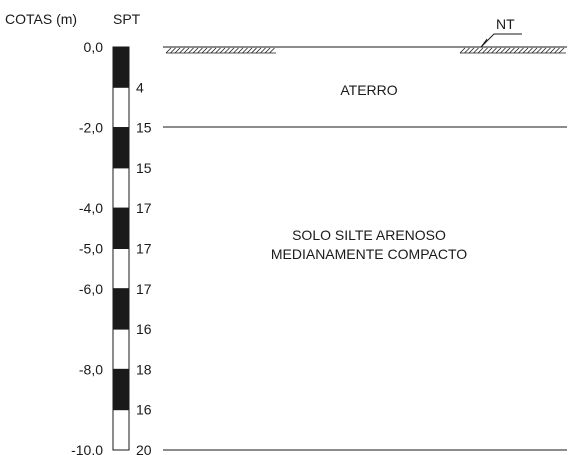 This screenshot has width=568, height=455. I want to click on spt-value: 4, so click(140, 87).